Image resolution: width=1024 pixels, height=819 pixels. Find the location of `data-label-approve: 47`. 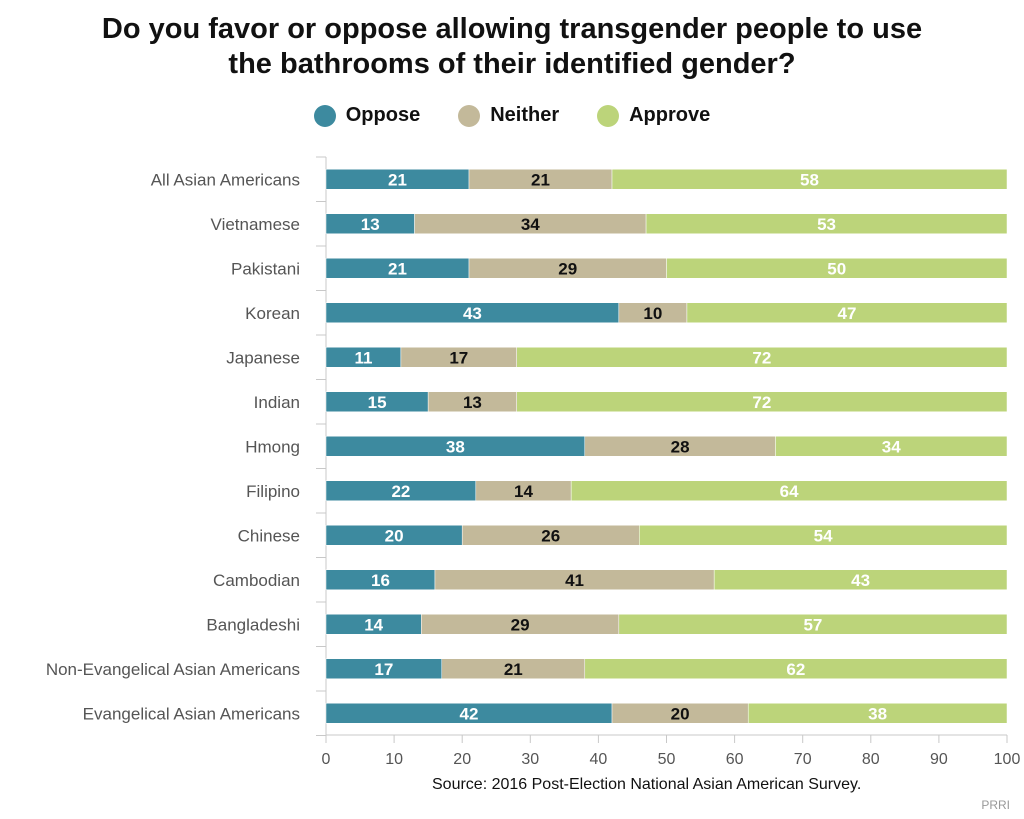

data-label-approve: 47 is located at coordinates (847, 313).